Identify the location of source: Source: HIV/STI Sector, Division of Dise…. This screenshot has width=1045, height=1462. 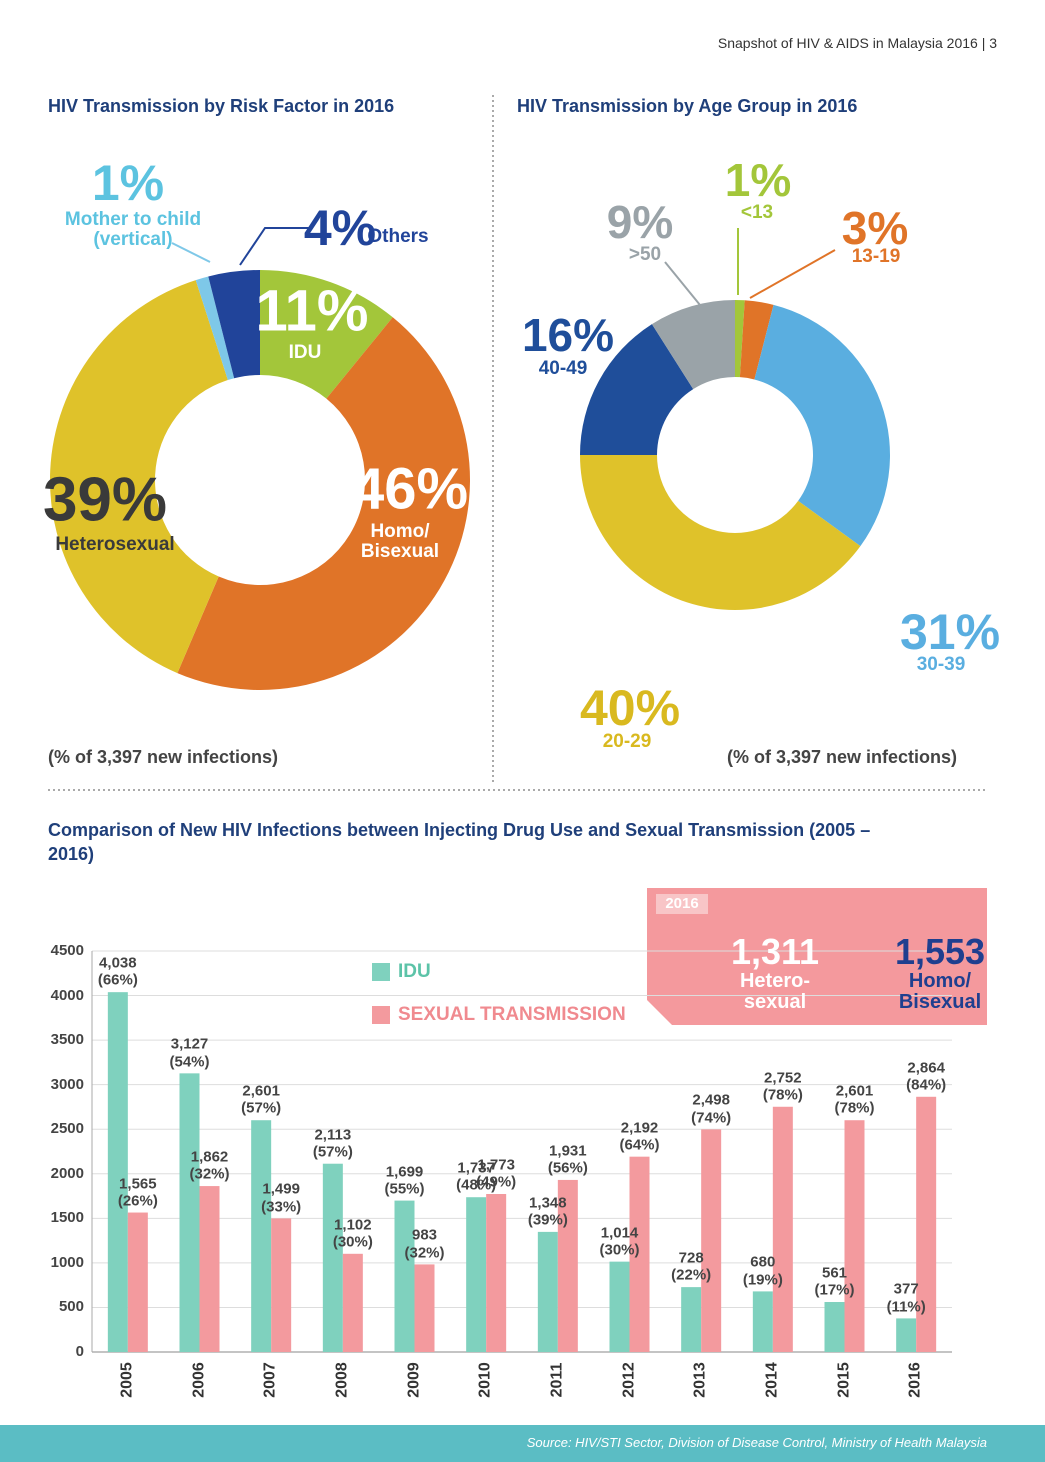
(756, 1442).